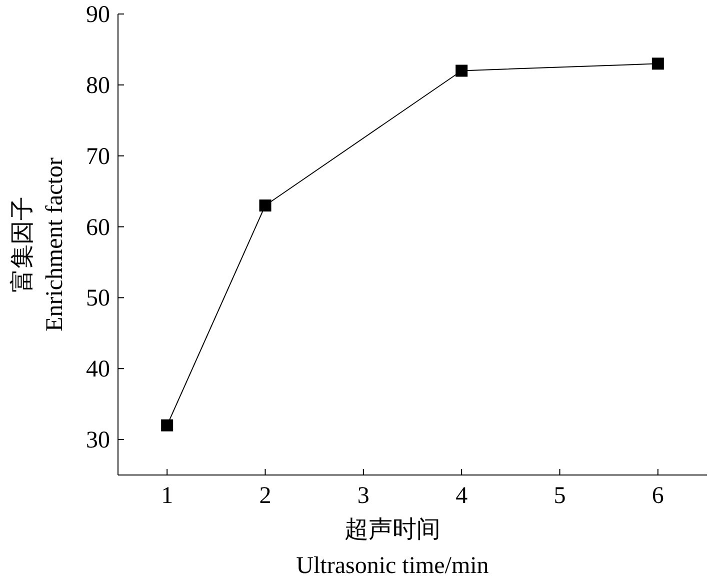  Describe the element at coordinates (98, 369) in the screenshot. I see `y-tick-label: 40` at that location.